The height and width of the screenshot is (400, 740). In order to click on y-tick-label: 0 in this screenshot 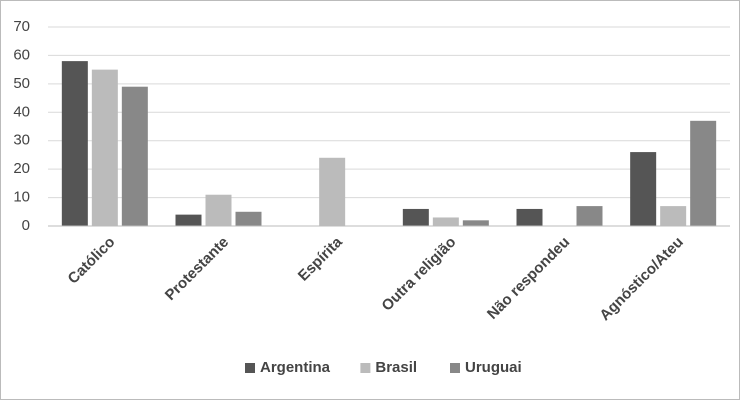, I will do `click(26, 225)`.